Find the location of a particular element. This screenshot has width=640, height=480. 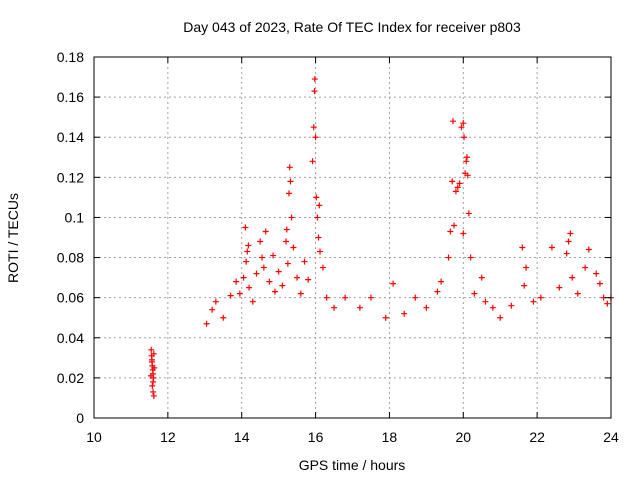

x-tick-label: 24 is located at coordinates (611, 437).